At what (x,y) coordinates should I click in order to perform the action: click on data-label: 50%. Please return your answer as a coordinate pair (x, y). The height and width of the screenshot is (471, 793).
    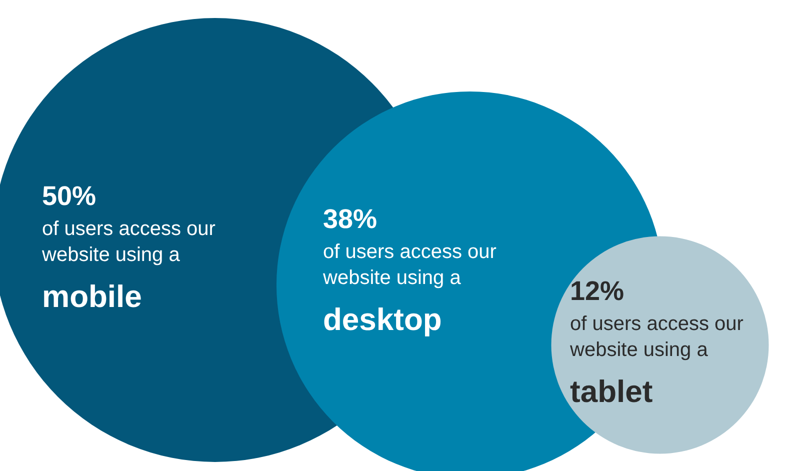
    Looking at the image, I should click on (69, 196).